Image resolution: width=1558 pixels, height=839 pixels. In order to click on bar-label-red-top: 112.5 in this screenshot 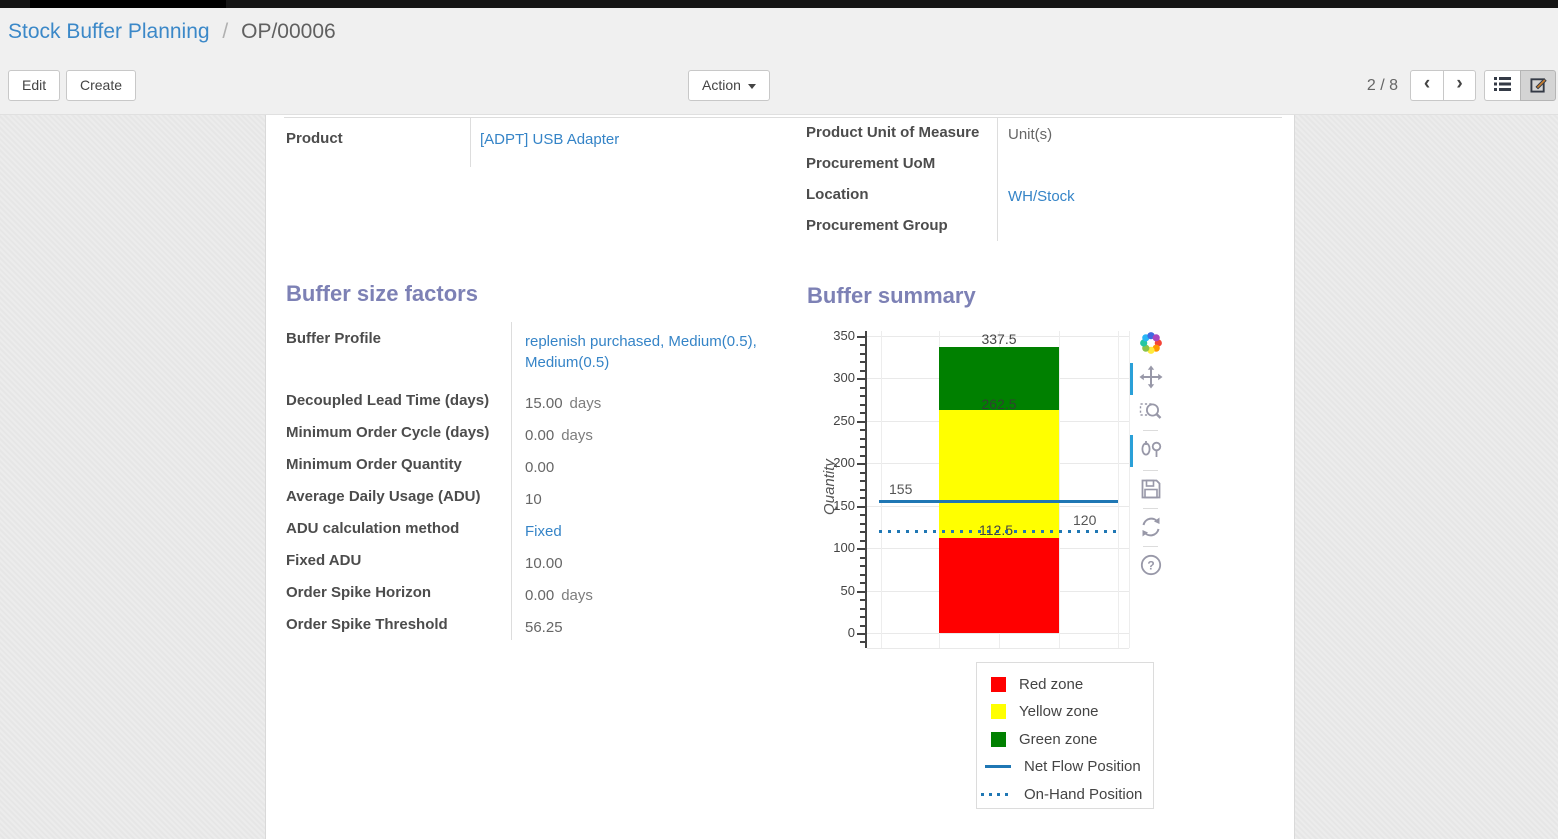, I will do `click(996, 529)`.